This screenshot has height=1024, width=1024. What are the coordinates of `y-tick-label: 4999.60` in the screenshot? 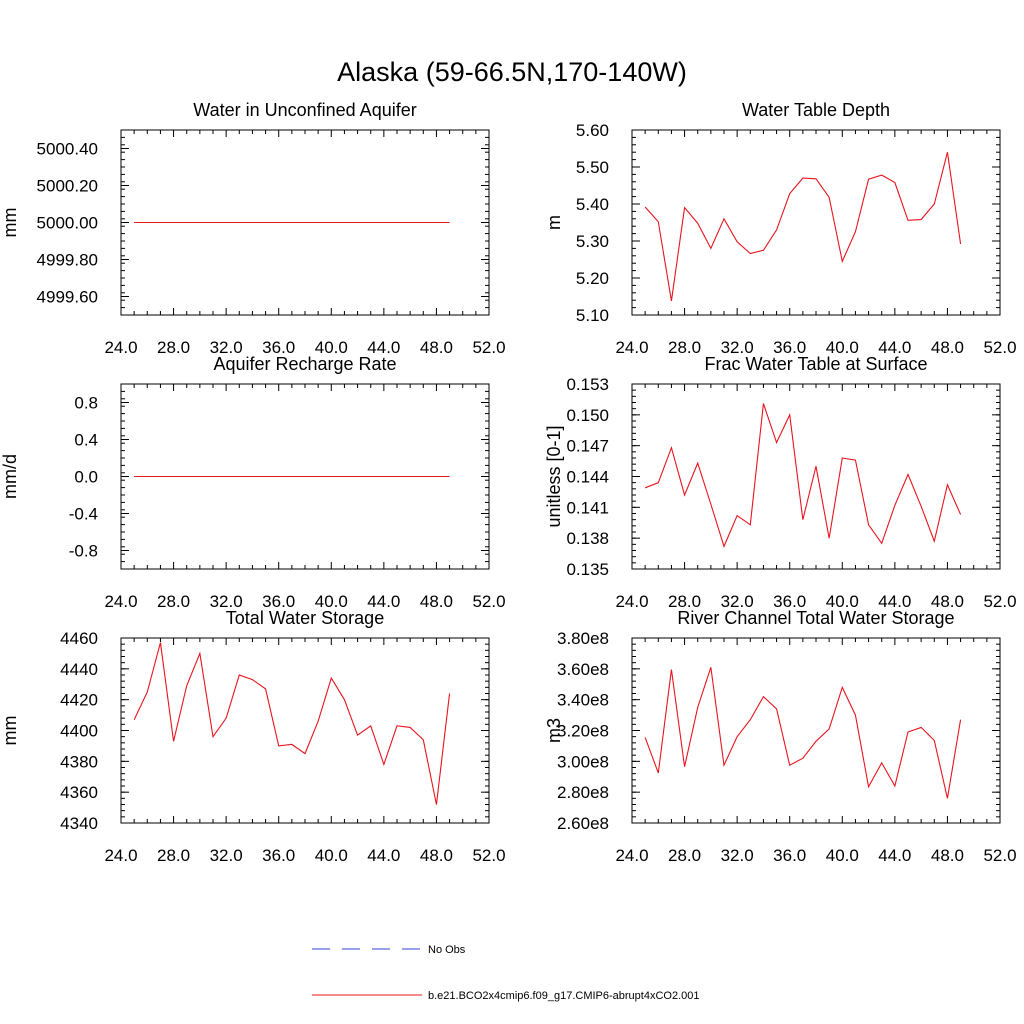 It's located at (67, 297).